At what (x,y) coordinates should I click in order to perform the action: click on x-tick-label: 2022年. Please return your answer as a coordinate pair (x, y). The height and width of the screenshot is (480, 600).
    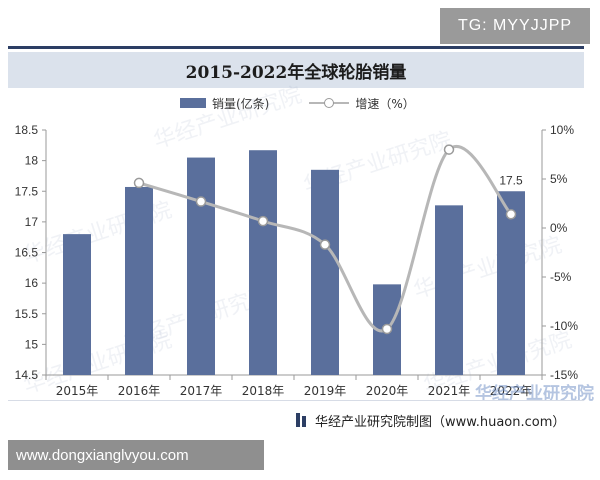
    Looking at the image, I should click on (511, 391).